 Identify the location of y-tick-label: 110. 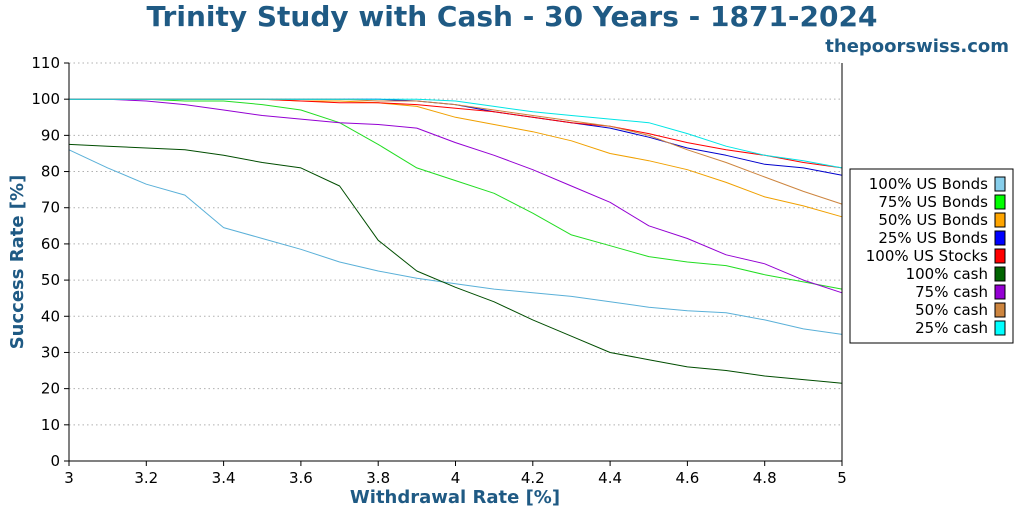
(45, 63).